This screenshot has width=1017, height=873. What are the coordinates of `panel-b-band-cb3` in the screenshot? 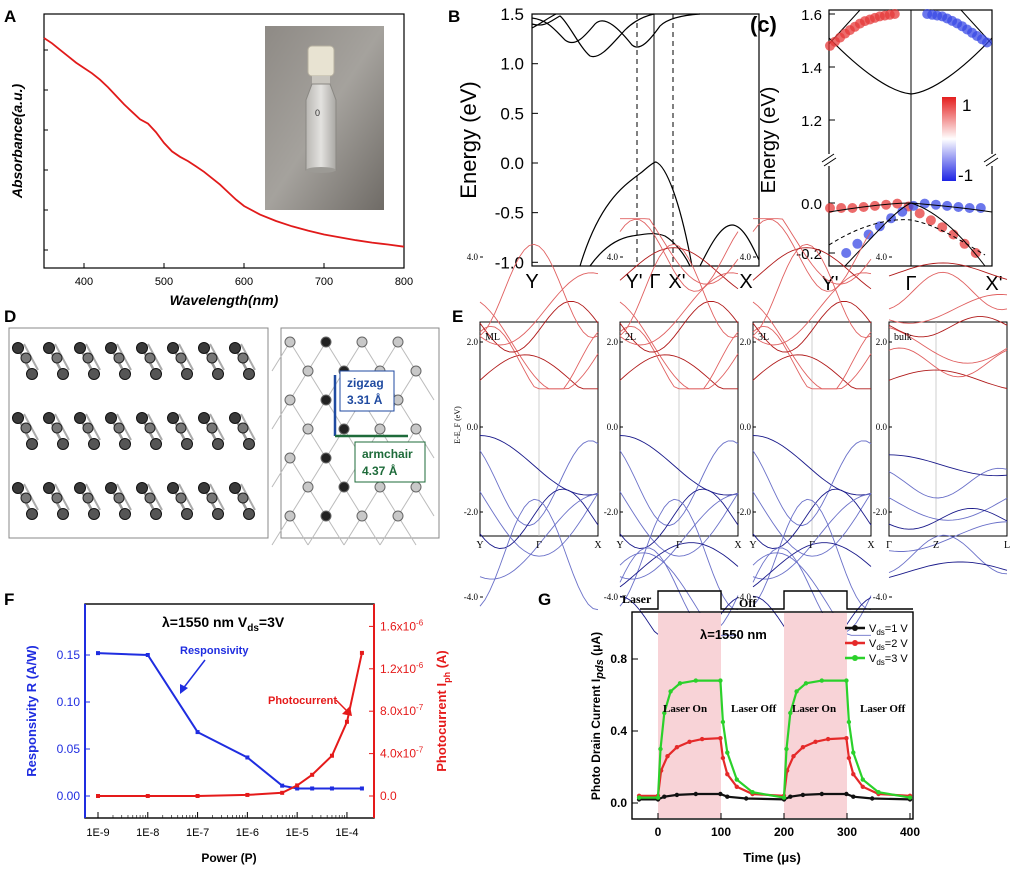 It's located at (544, 21).